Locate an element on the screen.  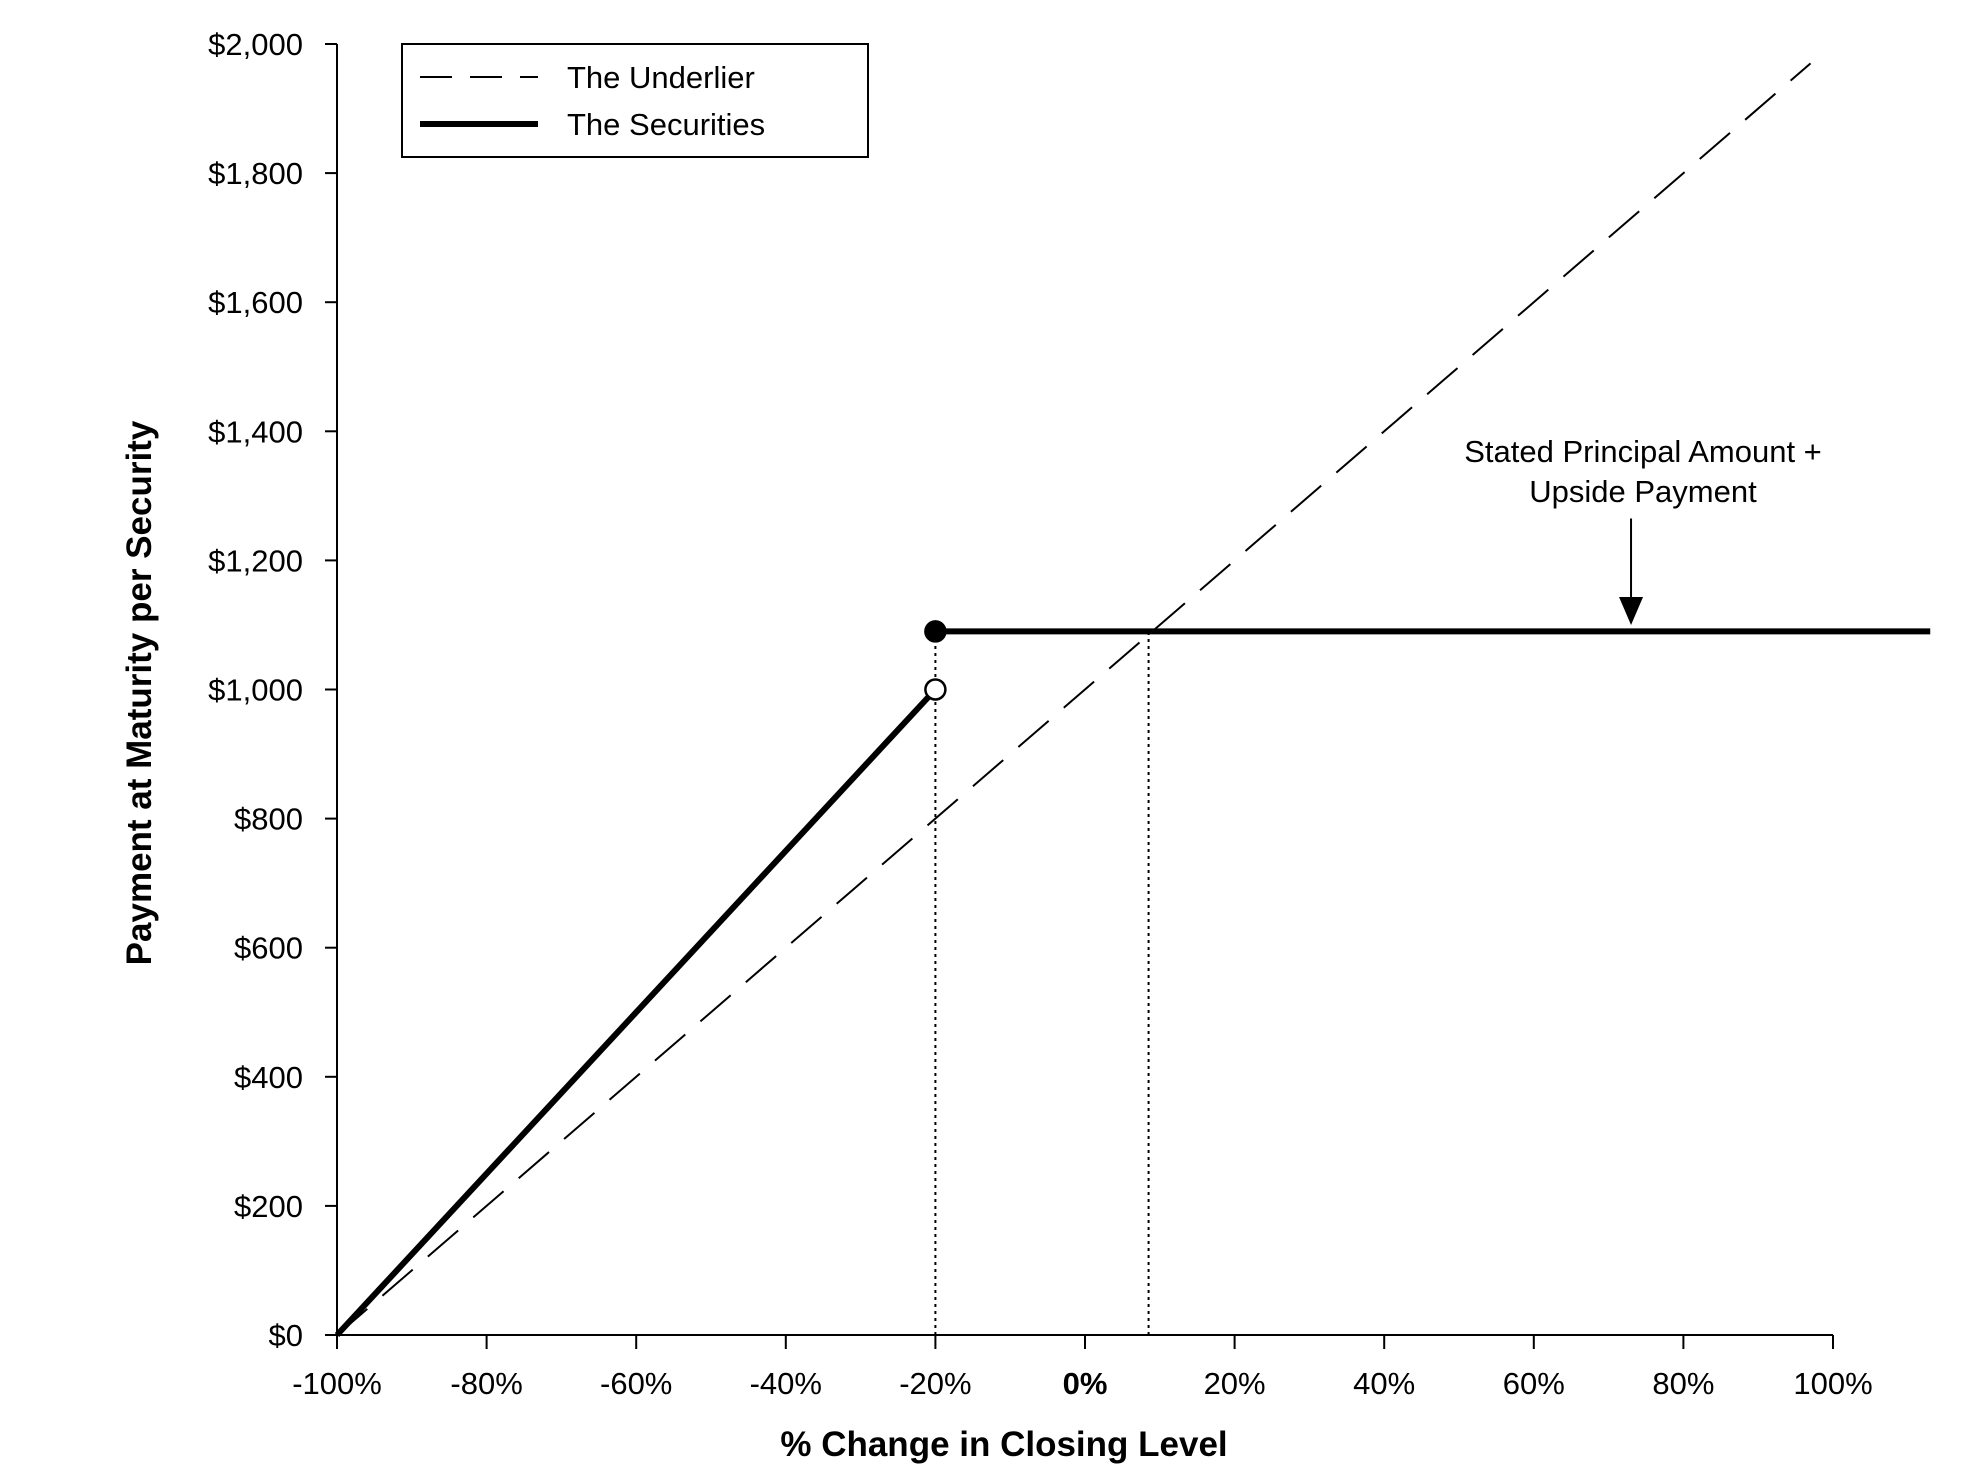
legend-label-securities: The Securities is located at coordinates (666, 124).